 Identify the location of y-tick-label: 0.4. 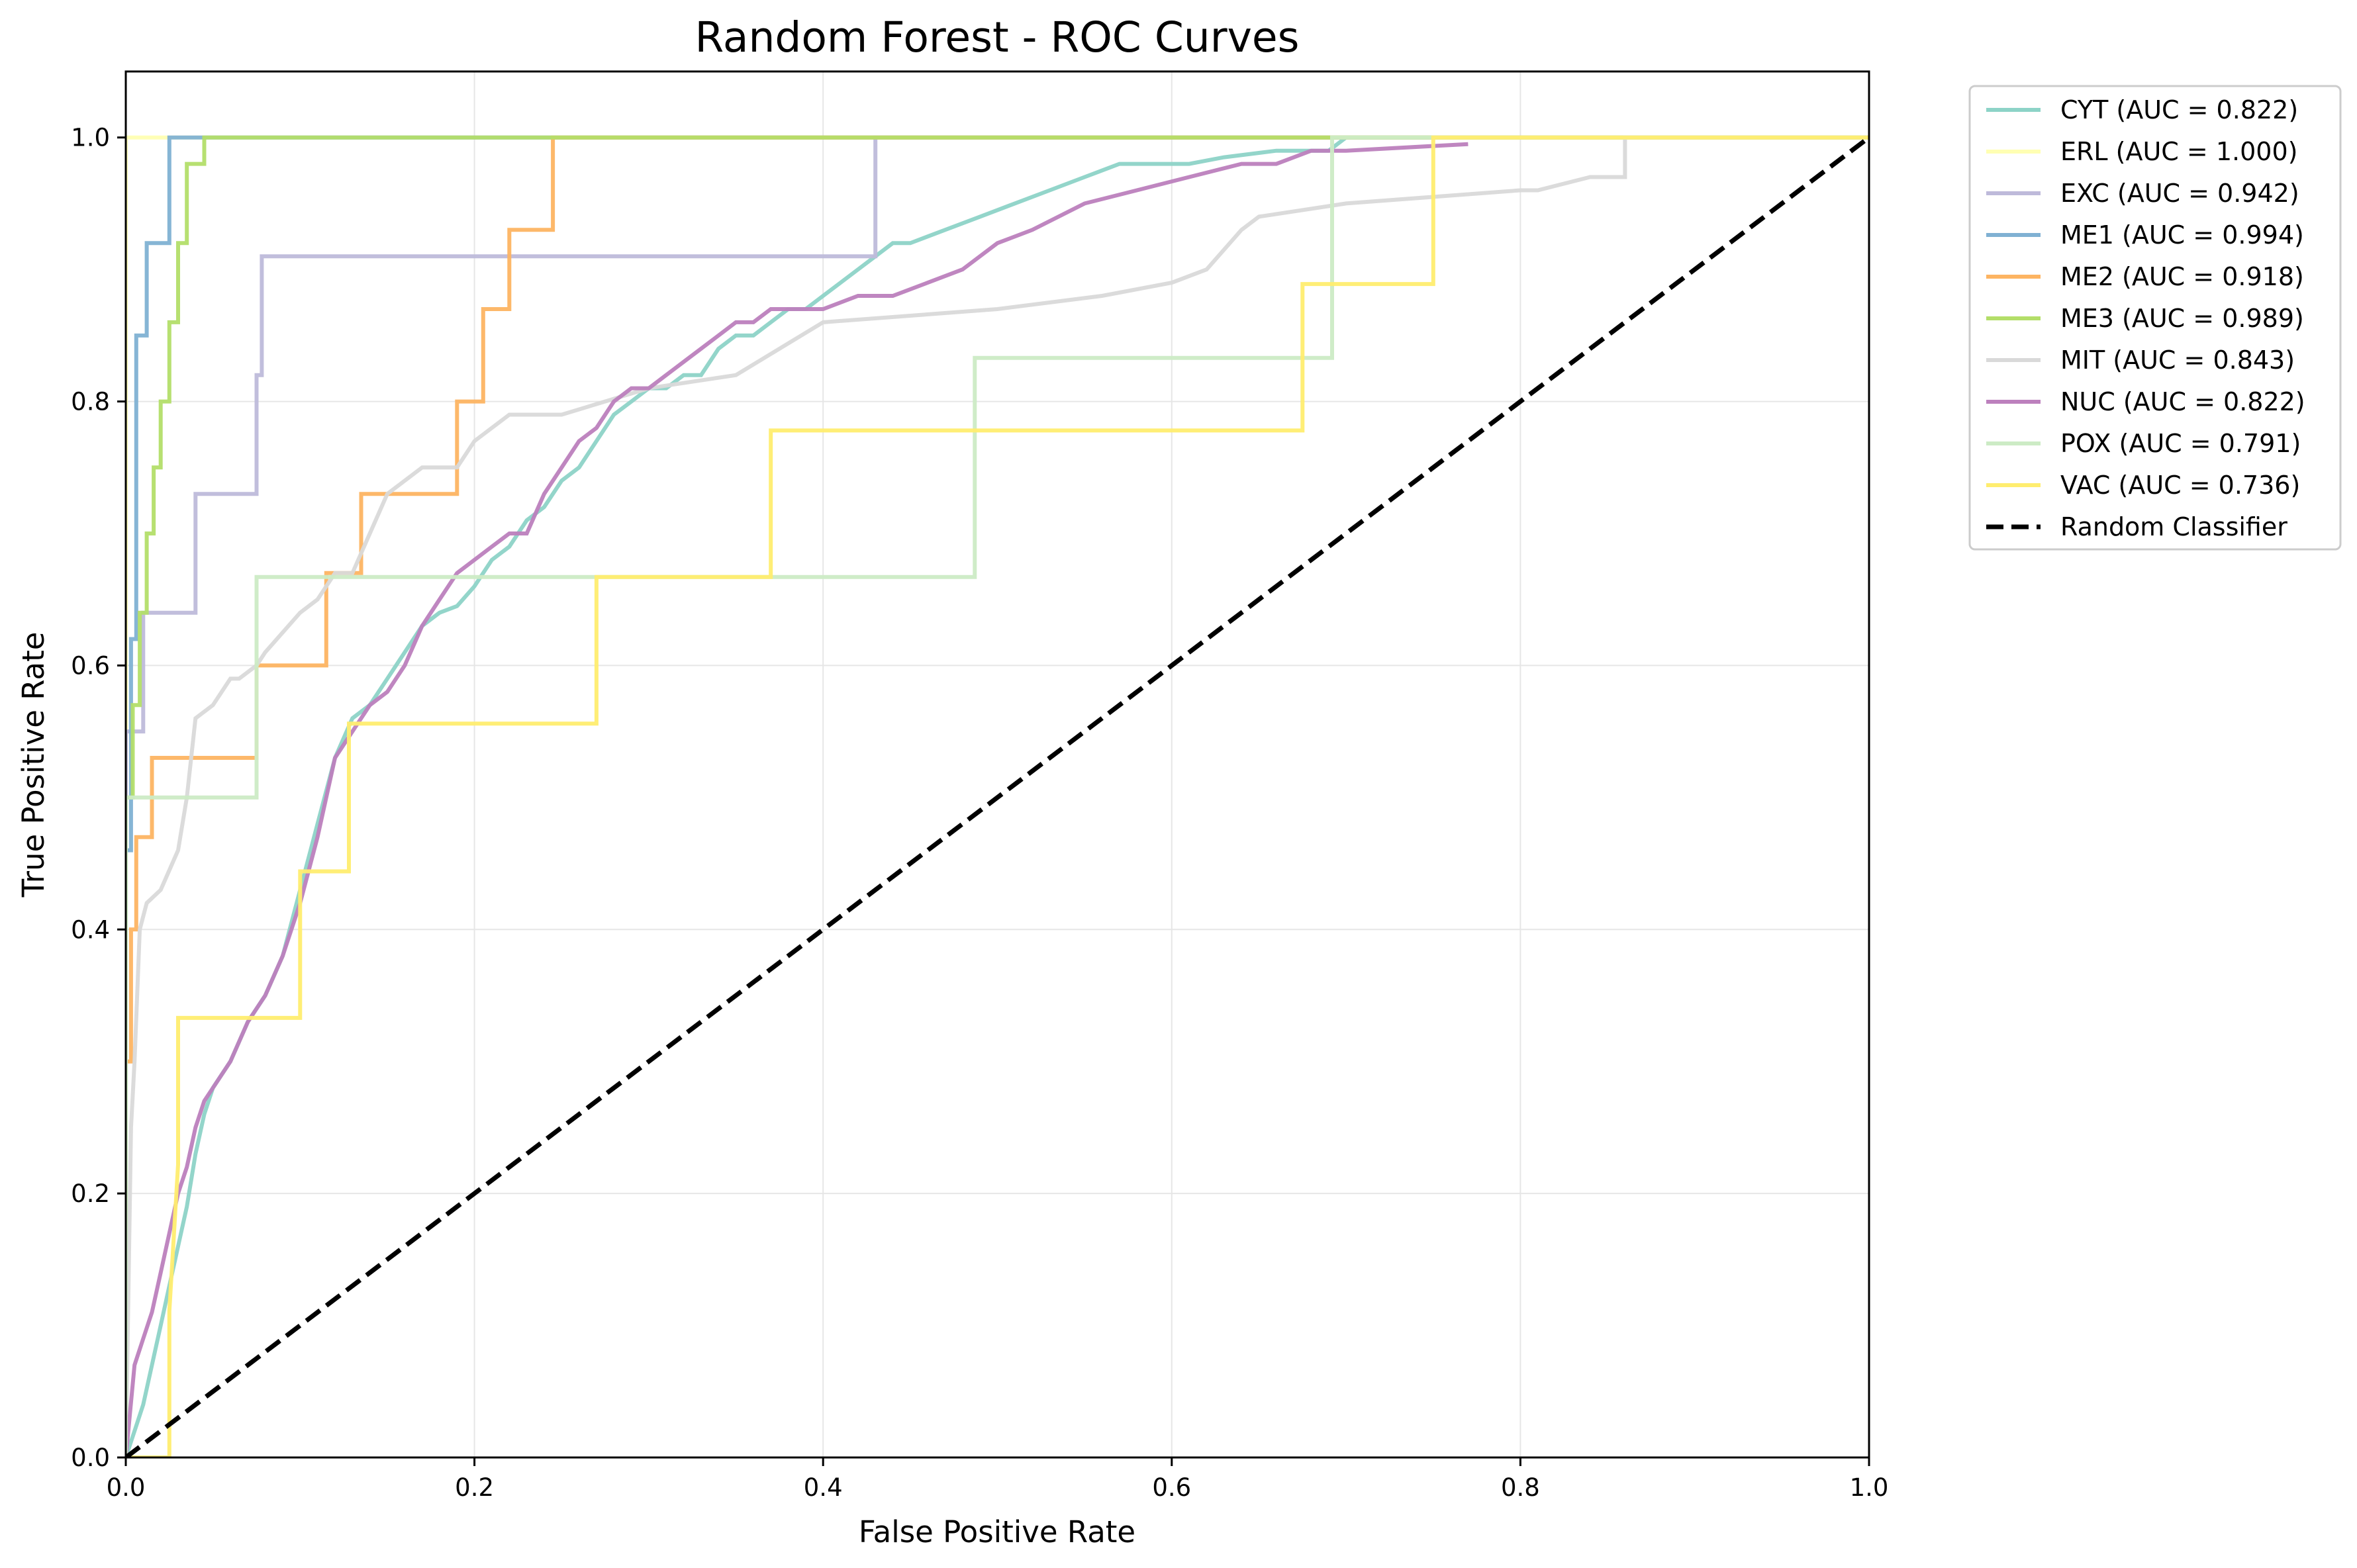
(90, 929).